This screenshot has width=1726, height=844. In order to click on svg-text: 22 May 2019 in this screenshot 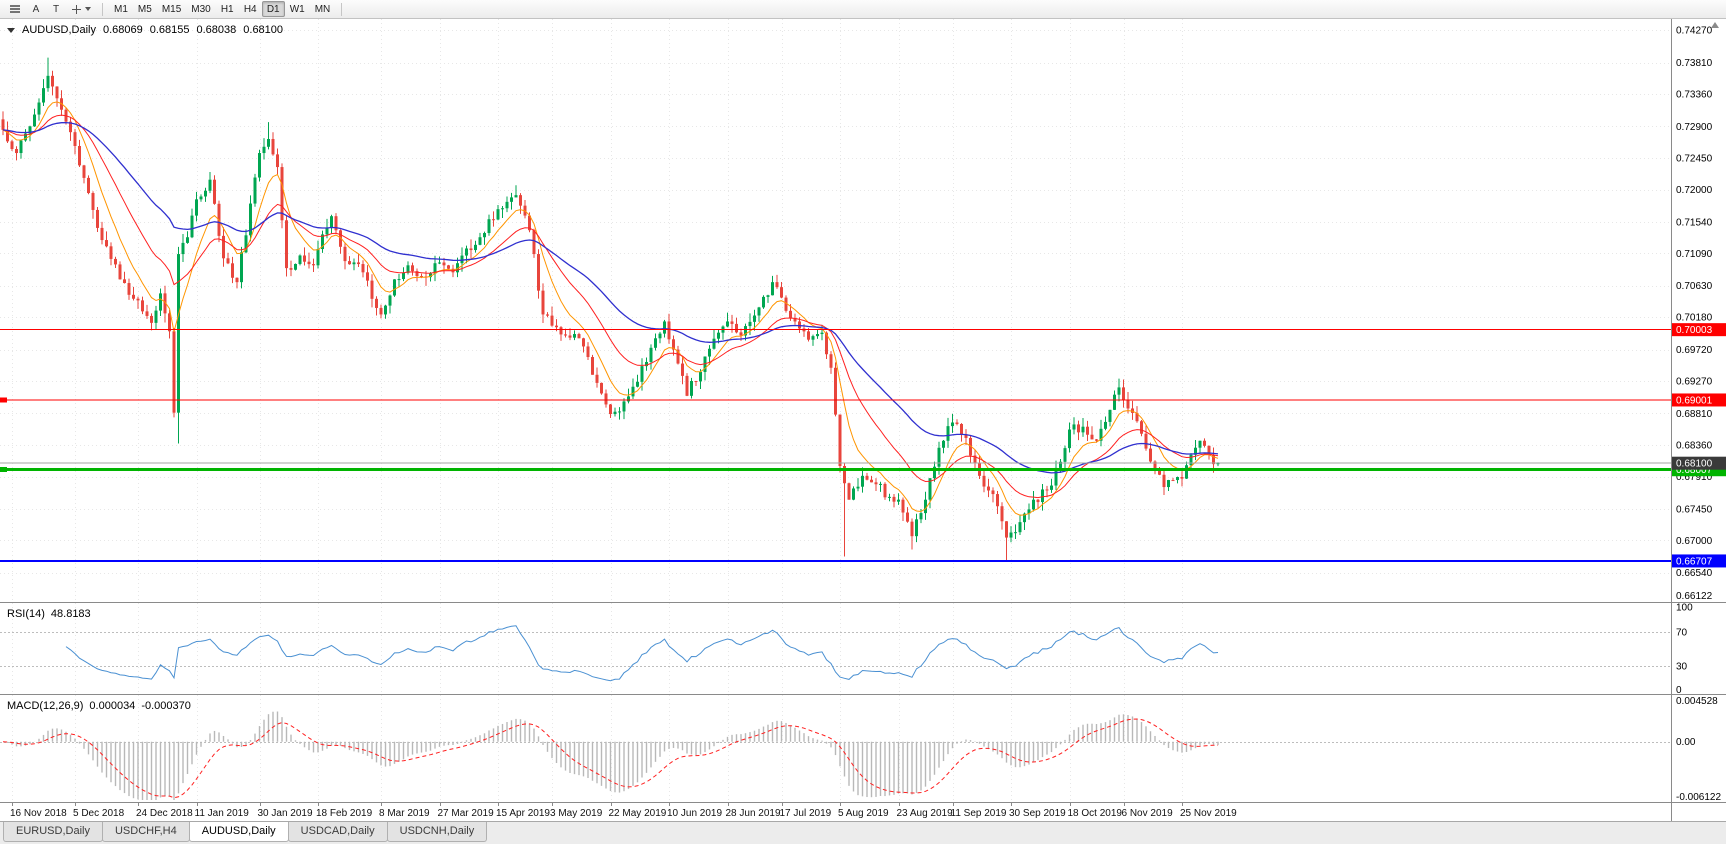, I will do `click(638, 813)`.